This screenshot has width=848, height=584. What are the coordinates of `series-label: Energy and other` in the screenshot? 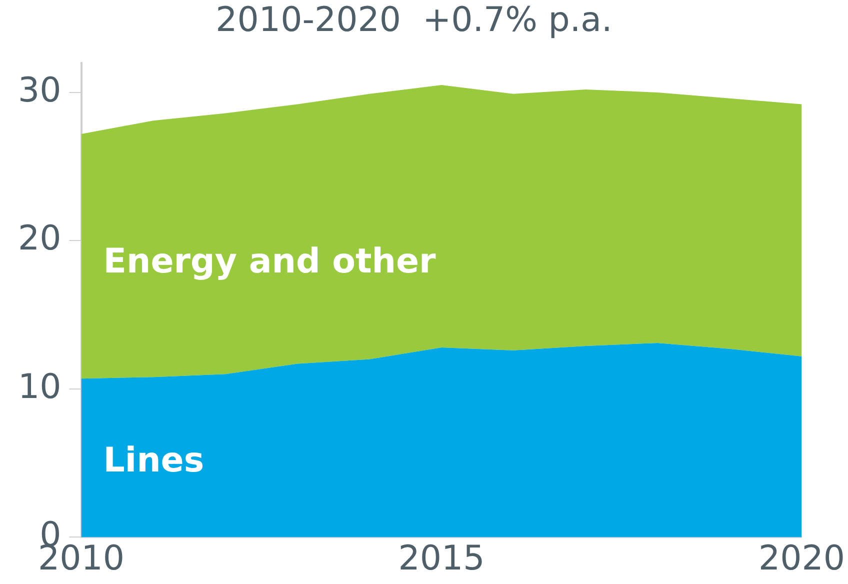 It's located at (269, 261).